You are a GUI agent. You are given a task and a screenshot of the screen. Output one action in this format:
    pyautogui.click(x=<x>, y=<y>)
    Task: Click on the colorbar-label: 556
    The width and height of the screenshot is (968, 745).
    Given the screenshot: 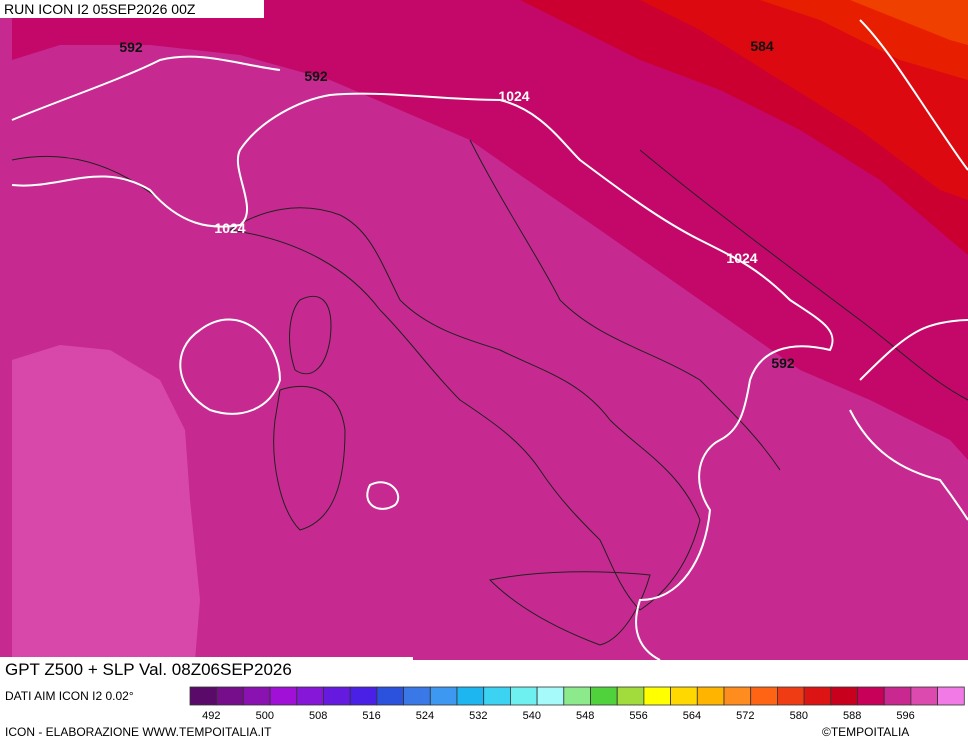 What is the action you would take?
    pyautogui.click(x=638, y=716)
    